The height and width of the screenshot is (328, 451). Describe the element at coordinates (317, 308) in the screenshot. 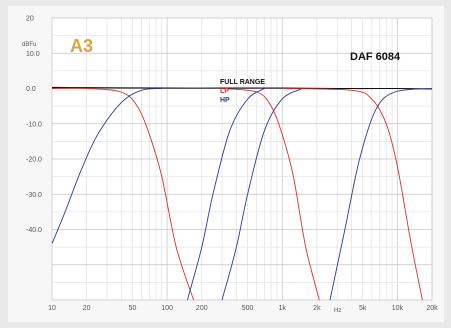

I see `x-tick-label: 2k` at that location.